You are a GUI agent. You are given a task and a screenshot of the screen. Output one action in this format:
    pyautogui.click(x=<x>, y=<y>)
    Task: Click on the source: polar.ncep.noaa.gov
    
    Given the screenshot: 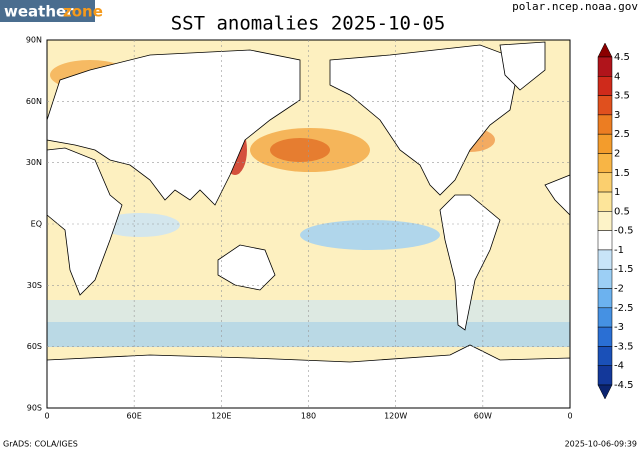 What is the action you would take?
    pyautogui.click(x=575, y=6)
    